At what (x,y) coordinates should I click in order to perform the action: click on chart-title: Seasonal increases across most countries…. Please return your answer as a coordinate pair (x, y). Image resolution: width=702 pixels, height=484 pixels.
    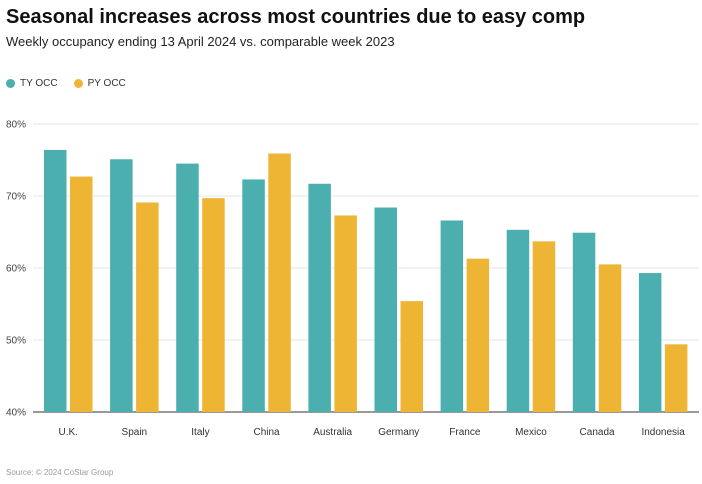
    Looking at the image, I should click on (296, 17).